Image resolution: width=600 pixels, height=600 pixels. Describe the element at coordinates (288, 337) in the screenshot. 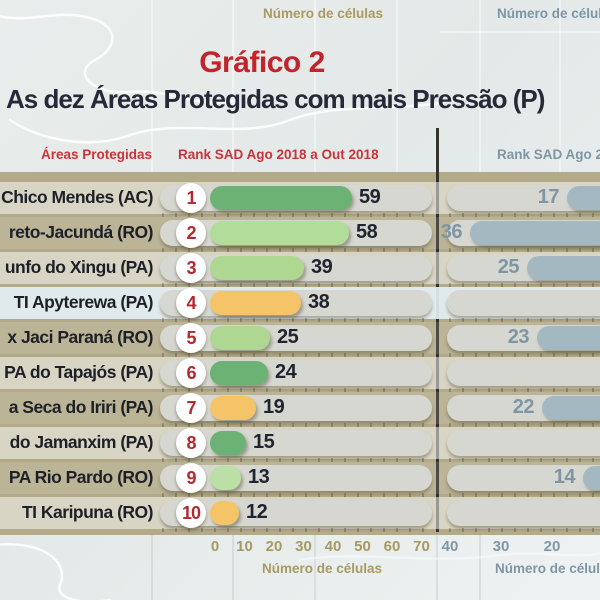

I see `pressure-bar-value: 25` at that location.